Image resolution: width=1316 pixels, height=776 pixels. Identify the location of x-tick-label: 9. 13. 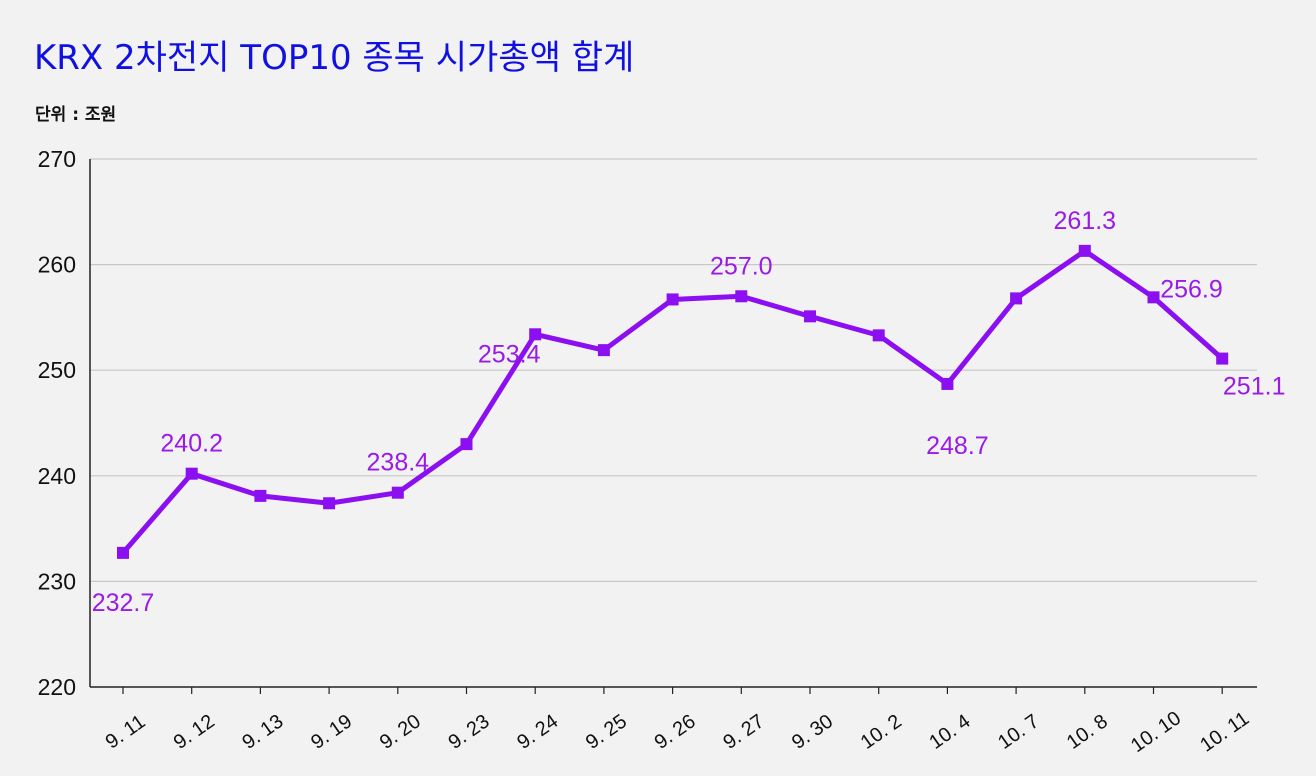
(262, 732).